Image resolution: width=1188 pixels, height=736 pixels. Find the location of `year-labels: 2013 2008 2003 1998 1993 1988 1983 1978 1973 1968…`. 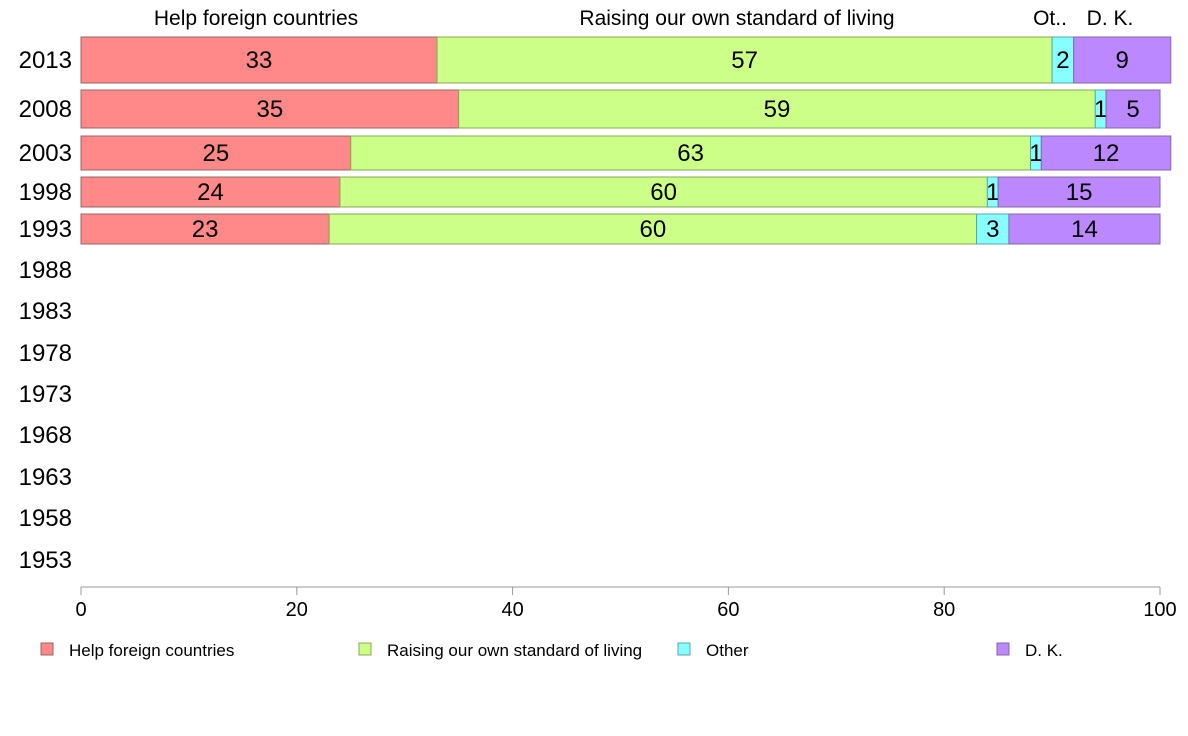

year-labels: 2013 2008 2003 1998 1993 1988 1983 1978 1973 1968… is located at coordinates (45, 310).